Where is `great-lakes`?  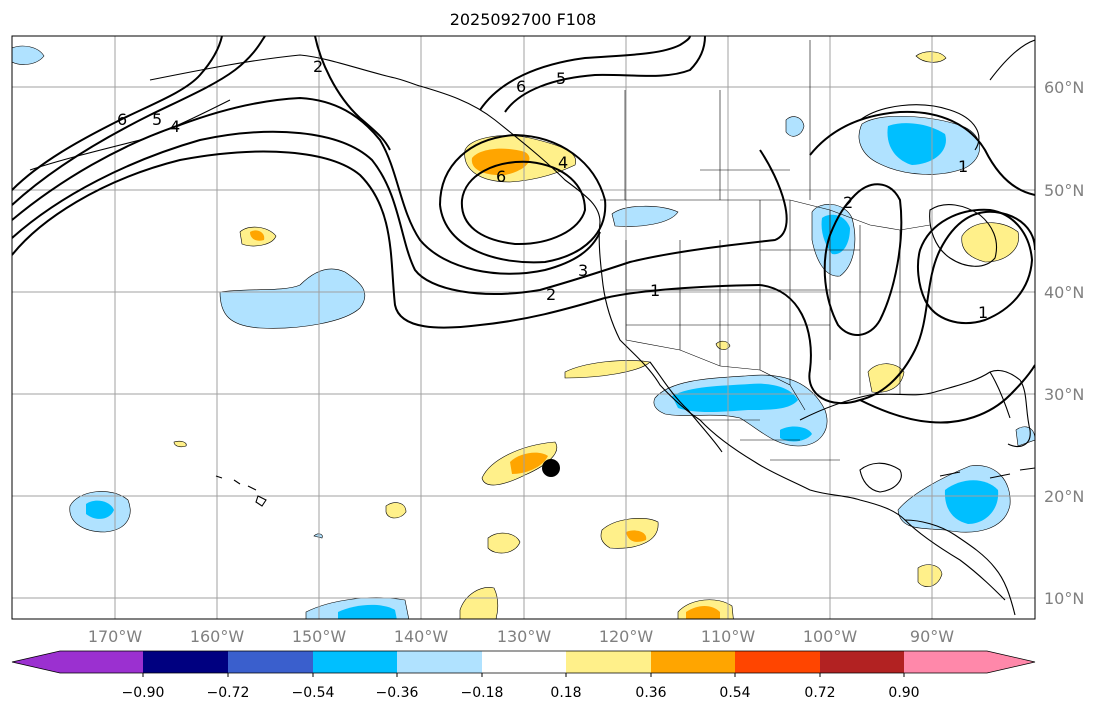
great-lakes is located at coordinates (963, 235).